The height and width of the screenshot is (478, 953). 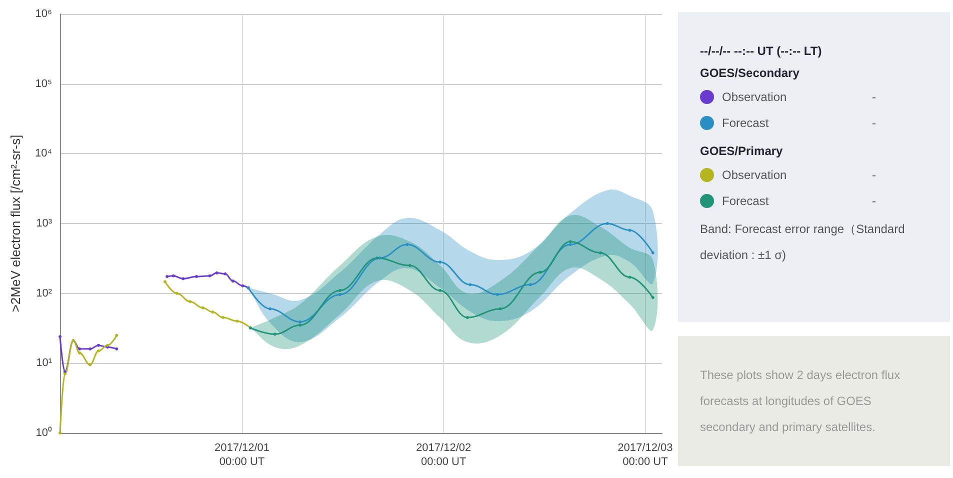 What do you see at coordinates (44, 432) in the screenshot?
I see `y-tick-label: 10⁰` at bounding box center [44, 432].